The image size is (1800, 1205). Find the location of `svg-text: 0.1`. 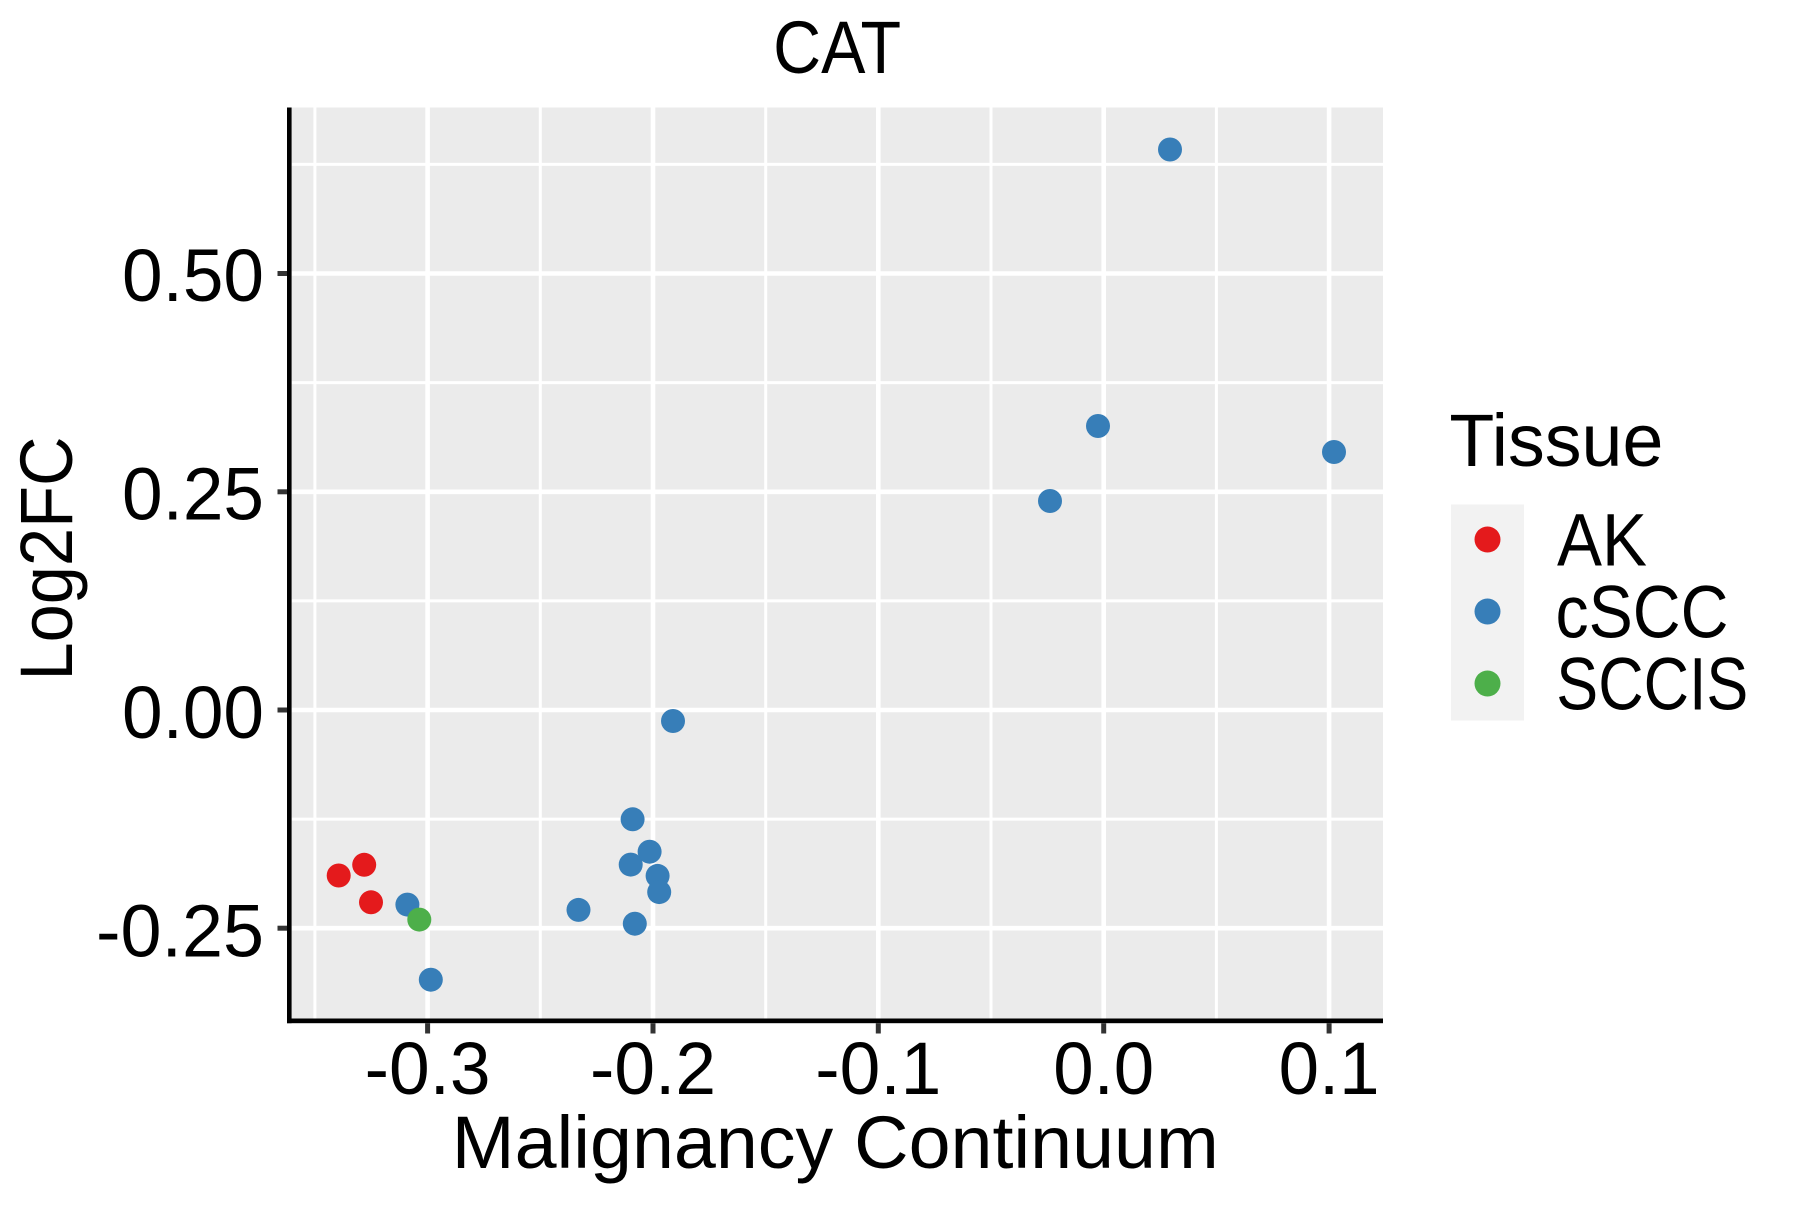

svg-text: 0.1 is located at coordinates (1329, 1068).